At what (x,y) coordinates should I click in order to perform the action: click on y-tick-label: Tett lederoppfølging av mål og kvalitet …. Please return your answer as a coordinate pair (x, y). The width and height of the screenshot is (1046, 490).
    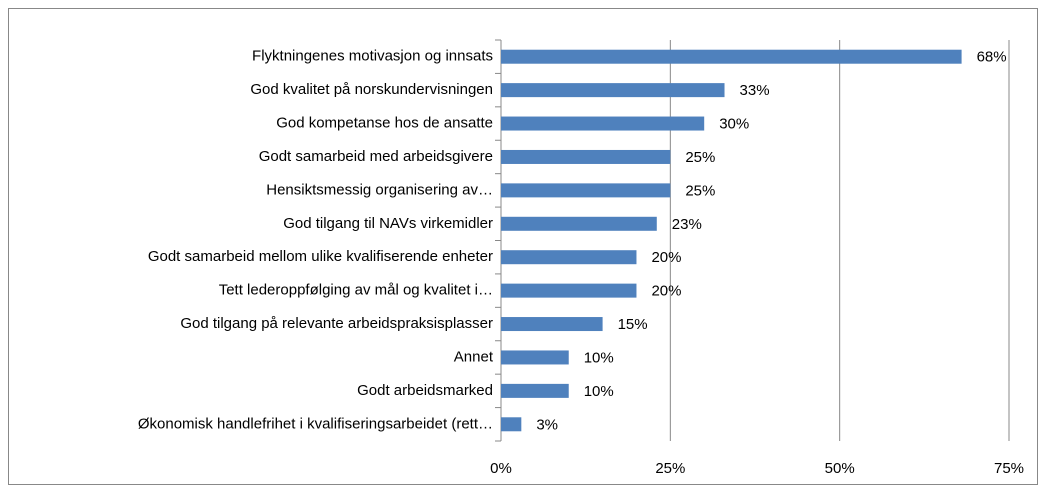
    Looking at the image, I should click on (356, 290).